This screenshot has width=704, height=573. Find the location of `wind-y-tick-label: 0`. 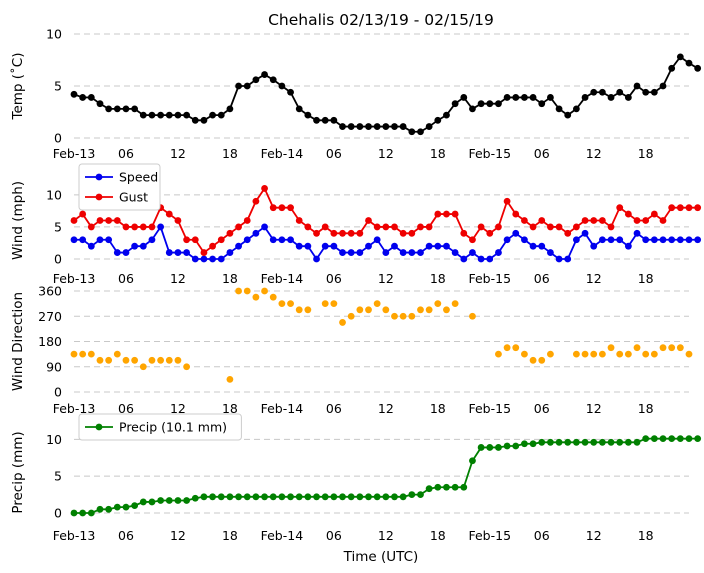

wind-y-tick-label: 0 is located at coordinates (58, 259).